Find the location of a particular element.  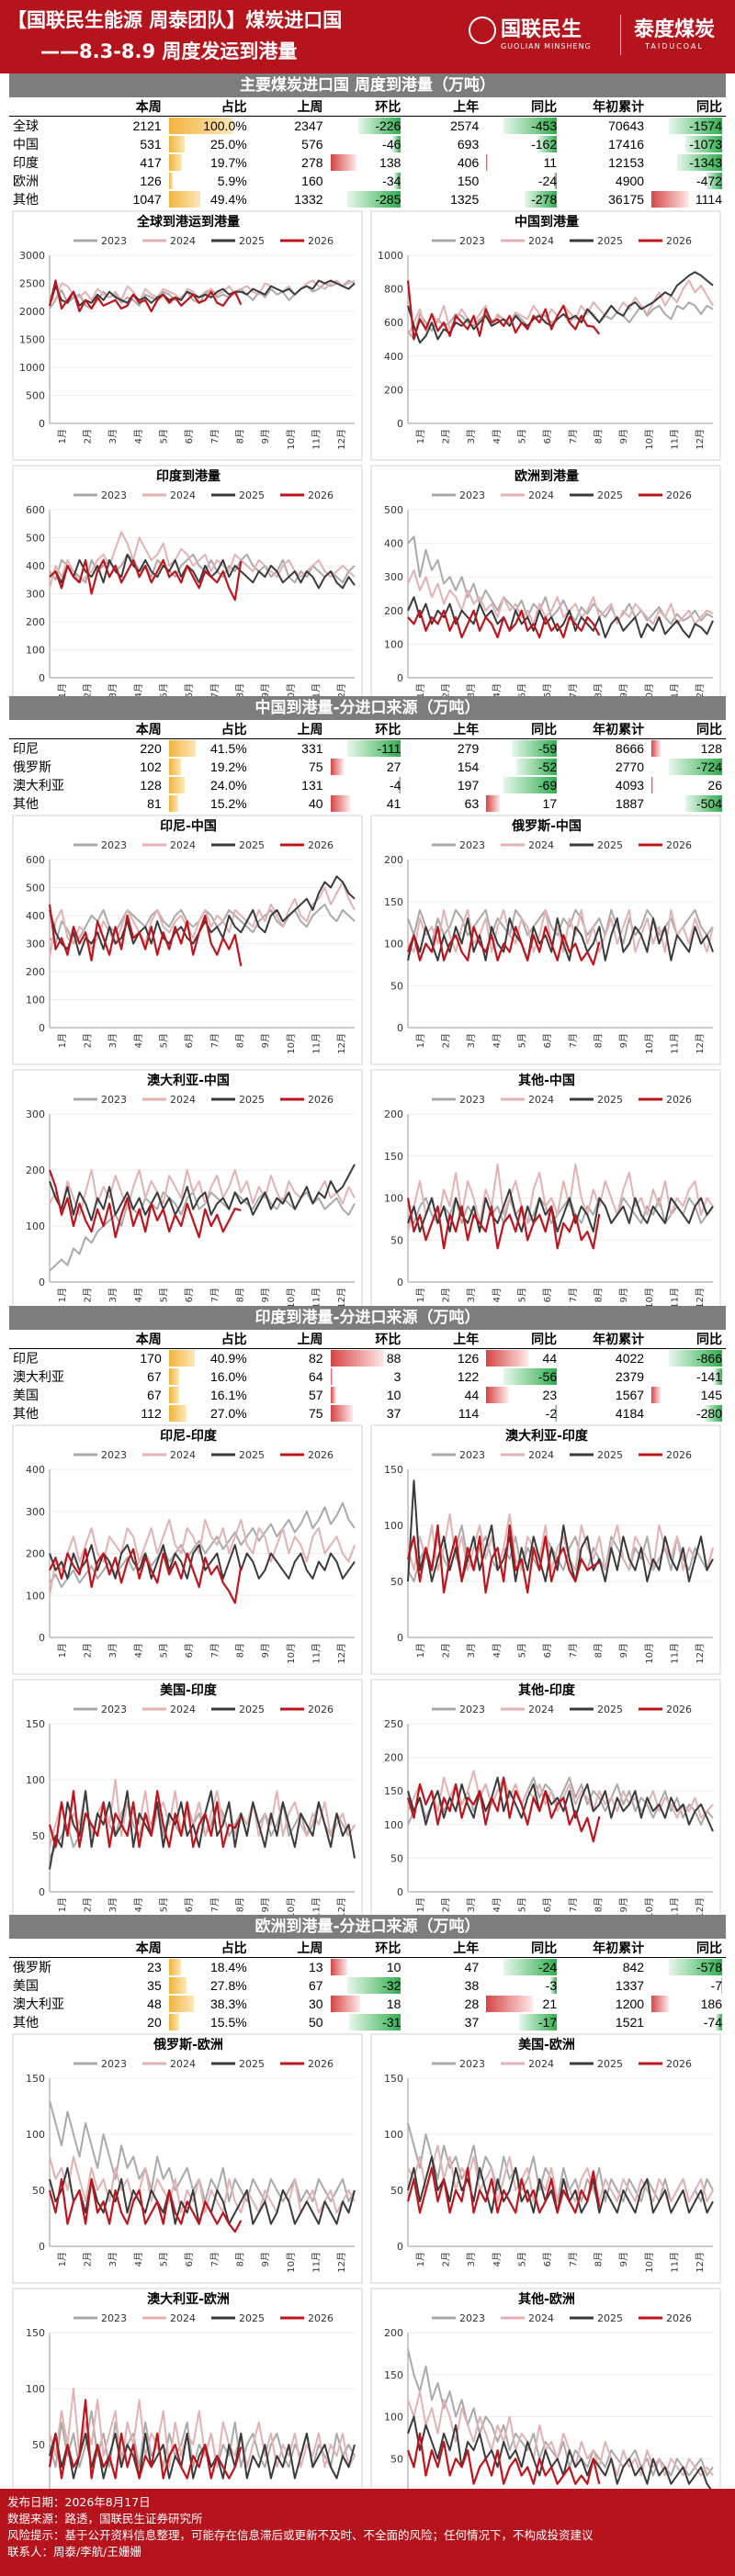

share-cell: 15.5% is located at coordinates (208, 2022).